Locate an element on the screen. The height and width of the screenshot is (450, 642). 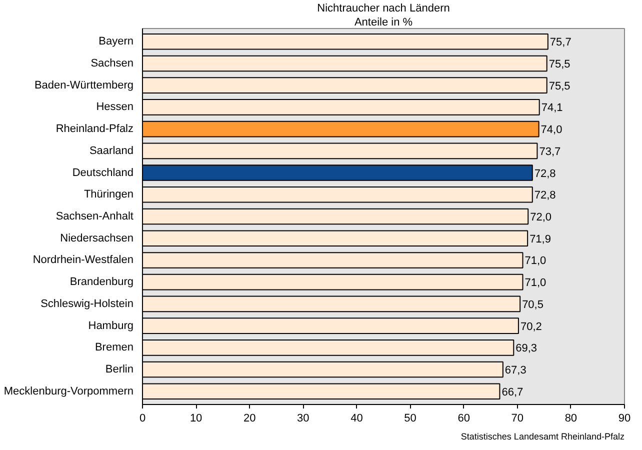
data-label: 70,2 is located at coordinates (531, 326).